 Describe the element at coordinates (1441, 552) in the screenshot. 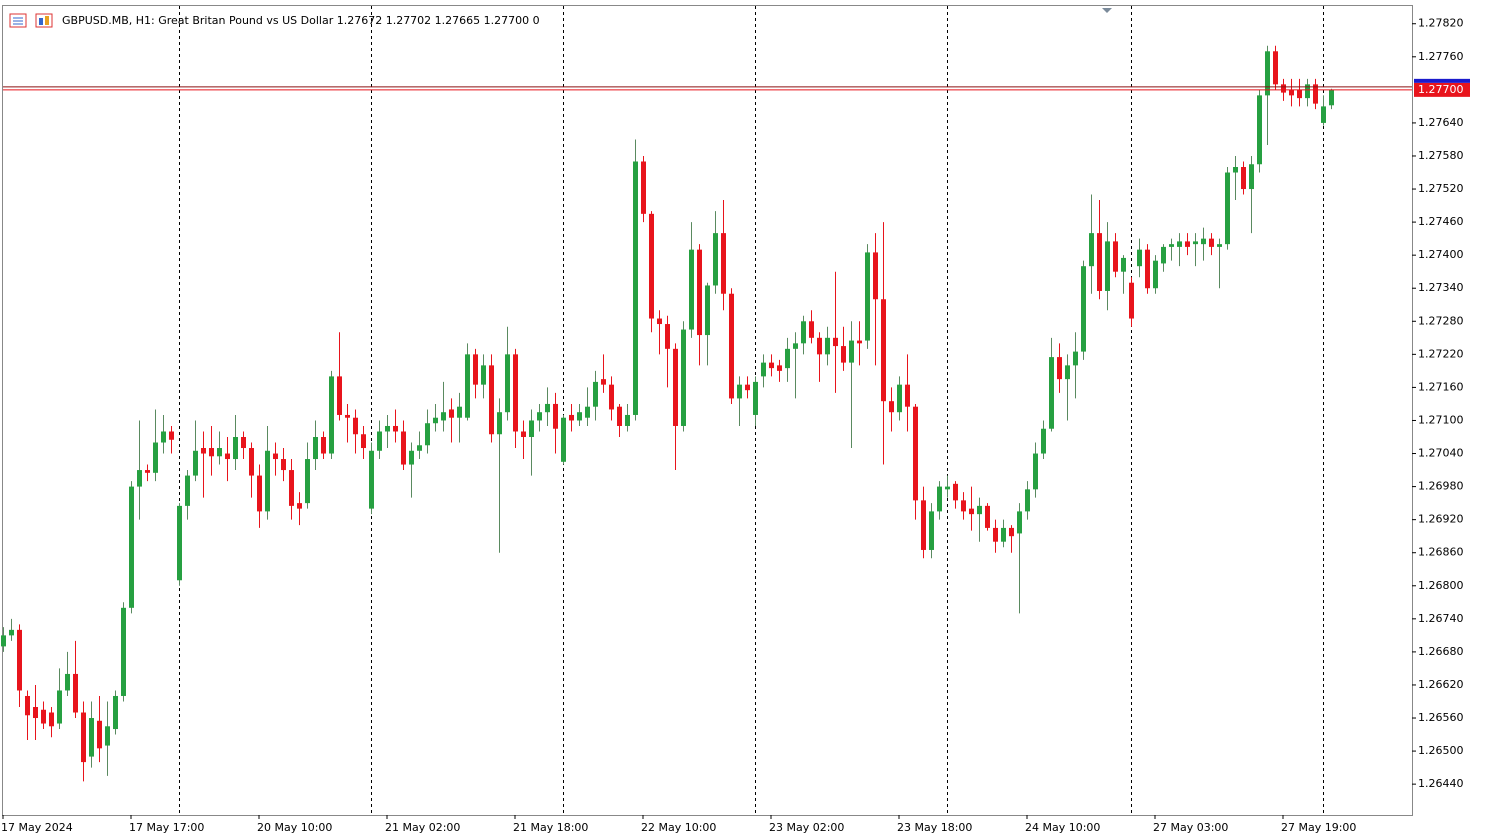

I see `y-tick-label: 1.26860` at that location.